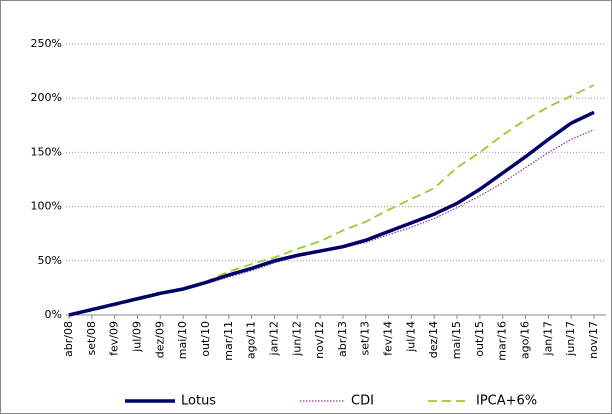 This screenshot has height=414, width=612. Describe the element at coordinates (136, 337) in the screenshot. I see `x-tick-label: jul/09` at that location.